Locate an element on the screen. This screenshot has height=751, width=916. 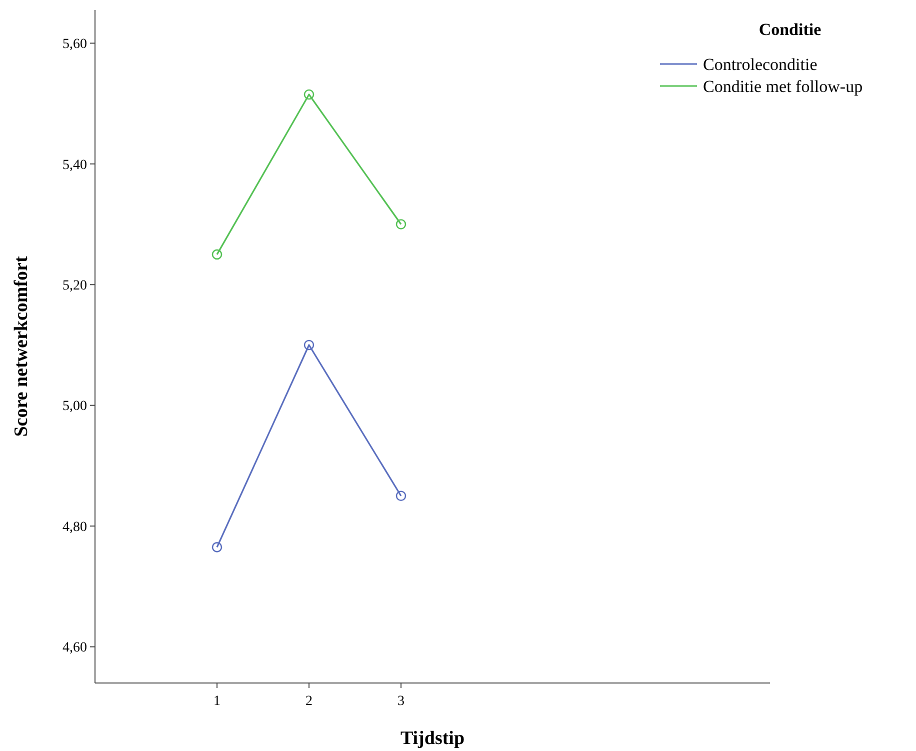
x-axis-title: Tijdstip is located at coordinates (432, 738).